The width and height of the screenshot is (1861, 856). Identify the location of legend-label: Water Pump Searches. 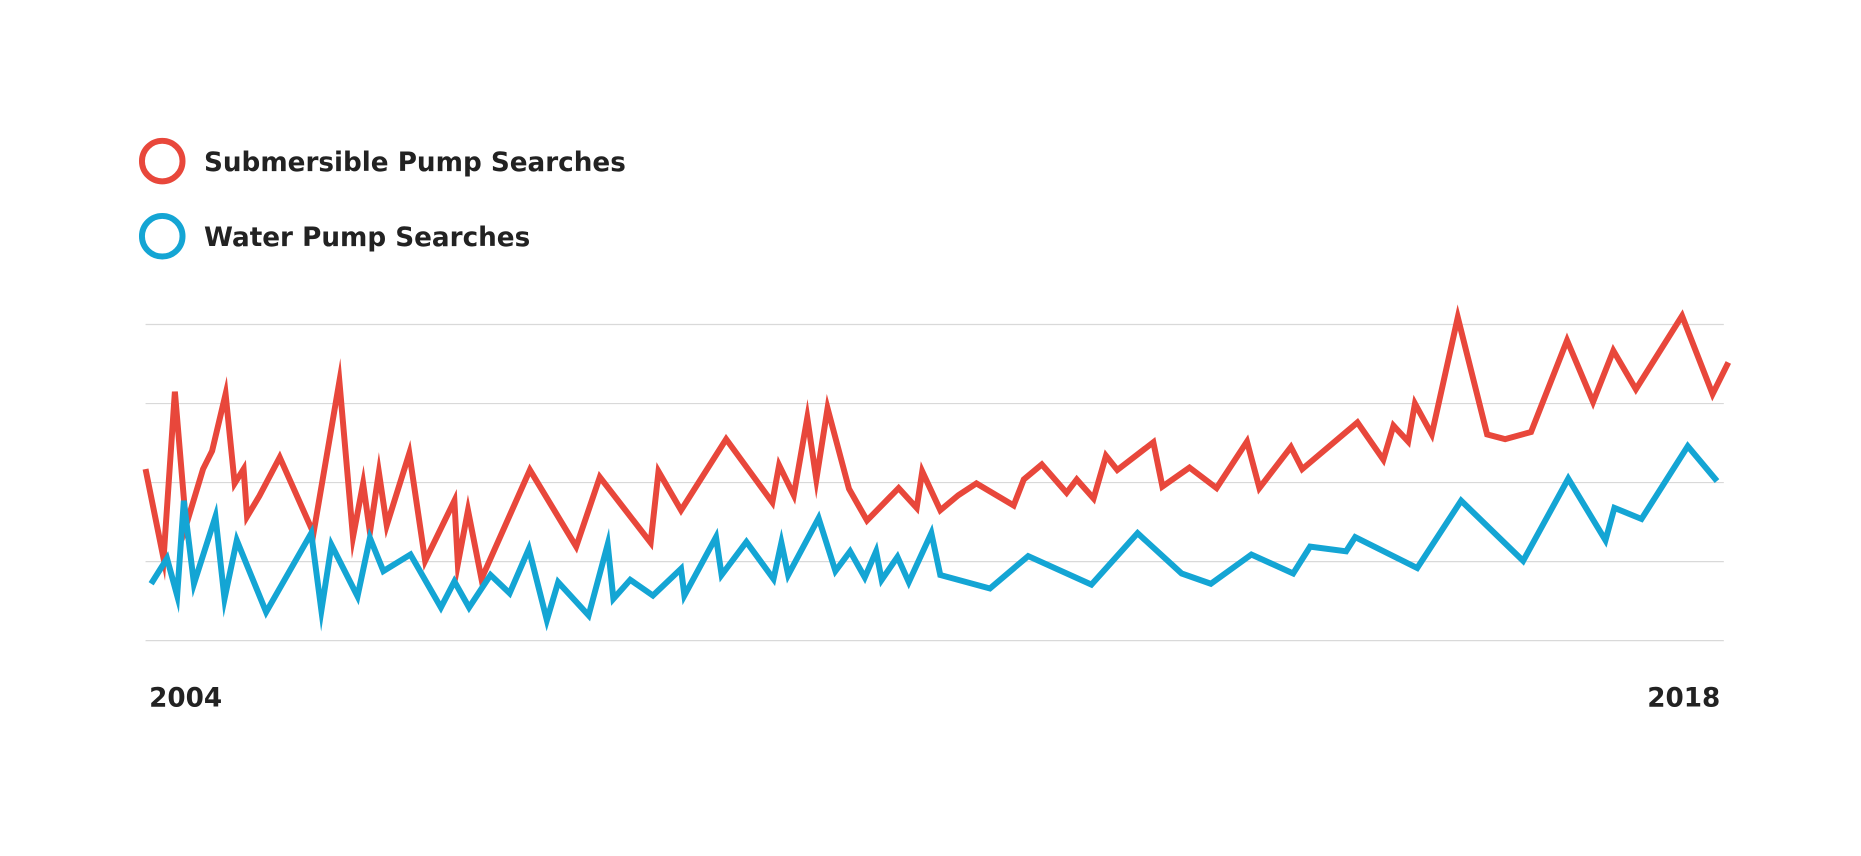
(367, 238).